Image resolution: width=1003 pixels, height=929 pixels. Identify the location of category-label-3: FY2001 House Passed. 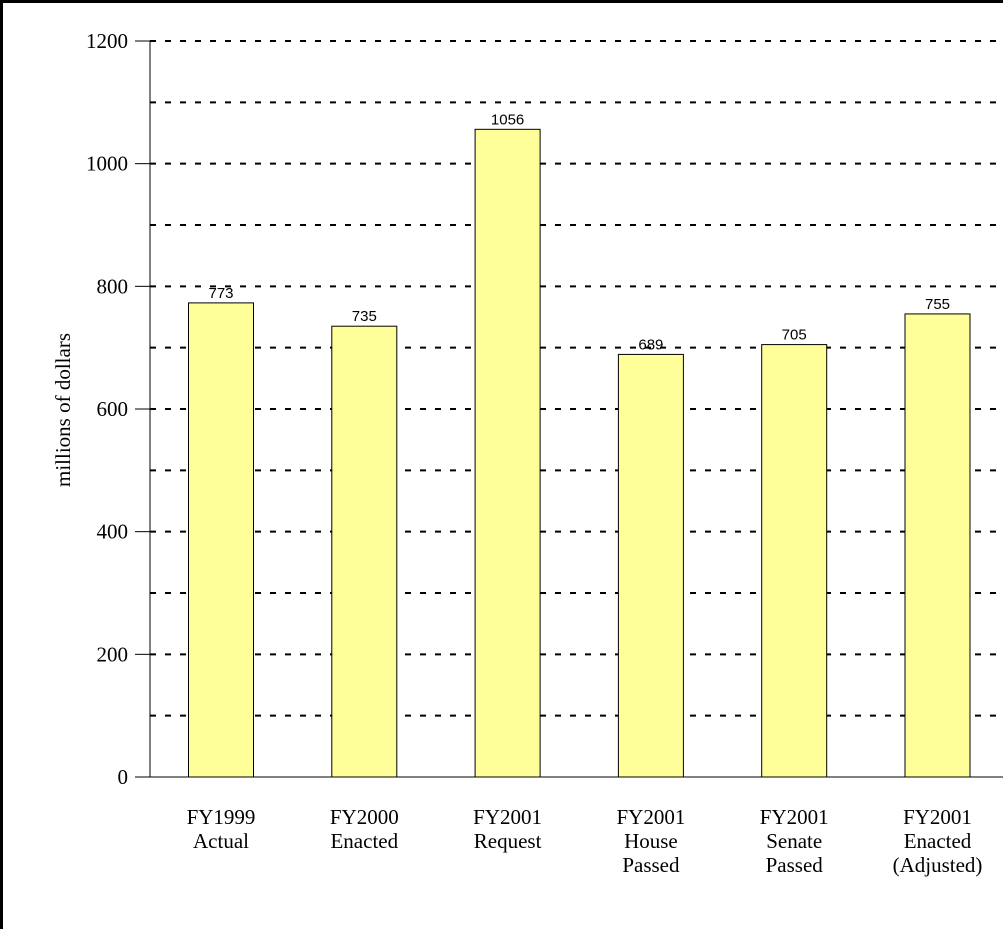
(650, 841).